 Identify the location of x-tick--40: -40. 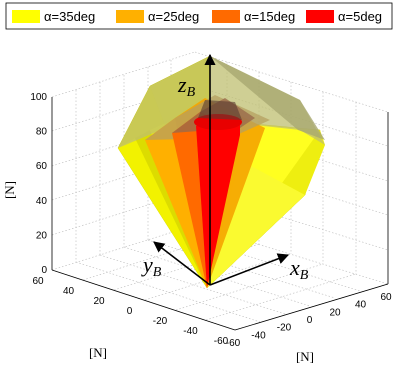
(258, 335).